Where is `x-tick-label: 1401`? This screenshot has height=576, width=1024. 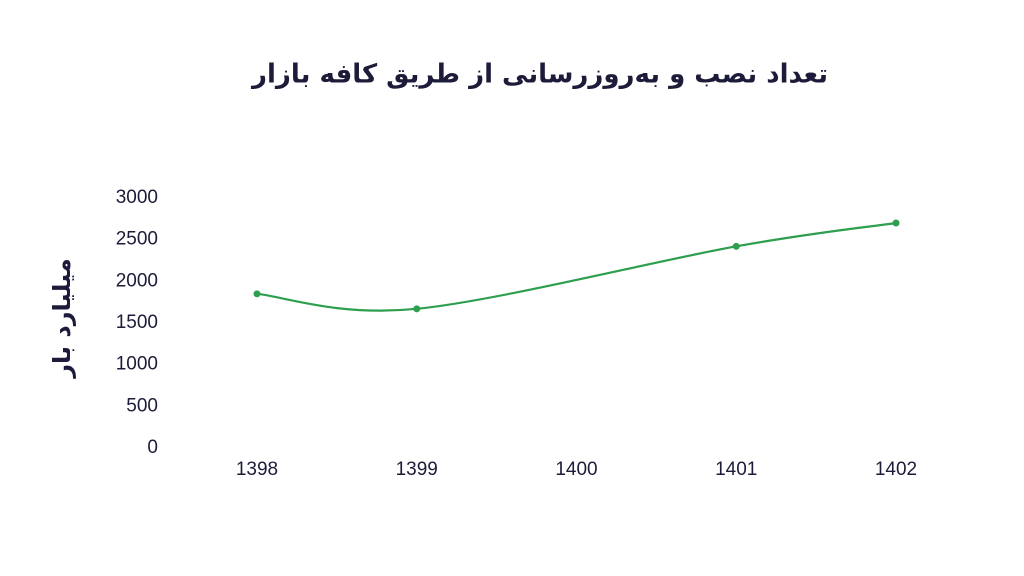 x-tick-label: 1401 is located at coordinates (736, 469).